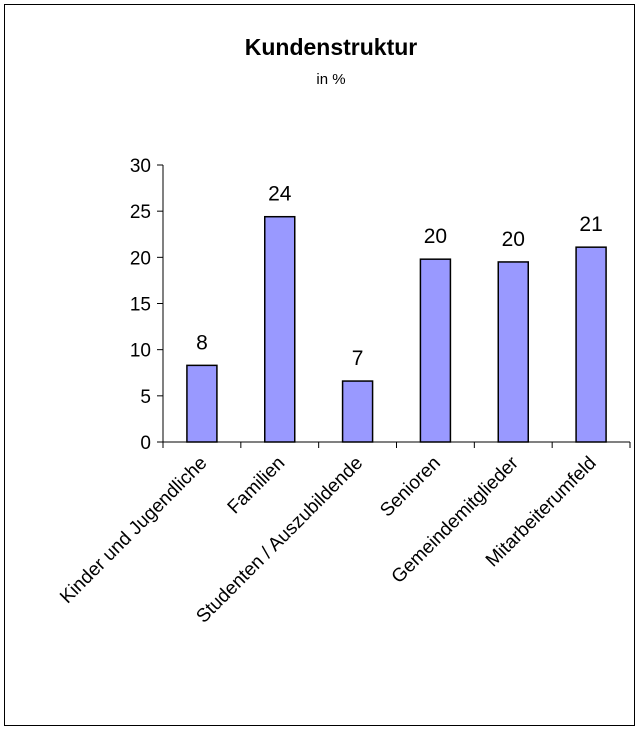  I want to click on y-tick-label: 10, so click(140, 351).